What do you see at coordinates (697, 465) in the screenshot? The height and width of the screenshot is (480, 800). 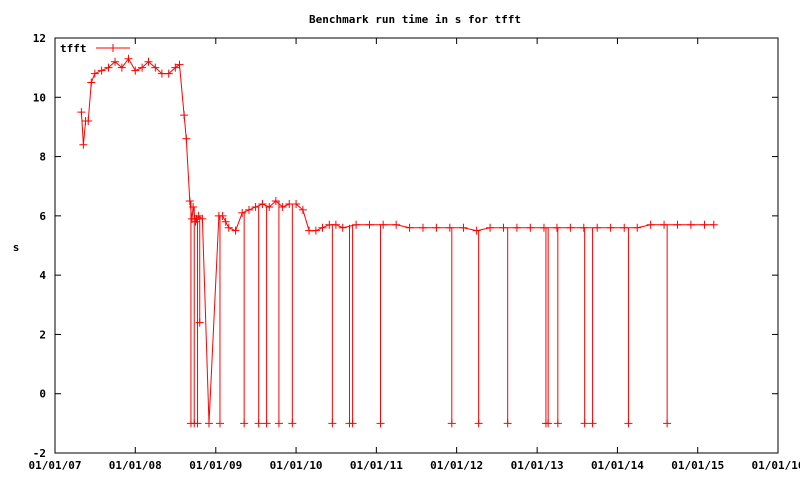 I see `x-tick-label: 01/01/15` at bounding box center [697, 465].